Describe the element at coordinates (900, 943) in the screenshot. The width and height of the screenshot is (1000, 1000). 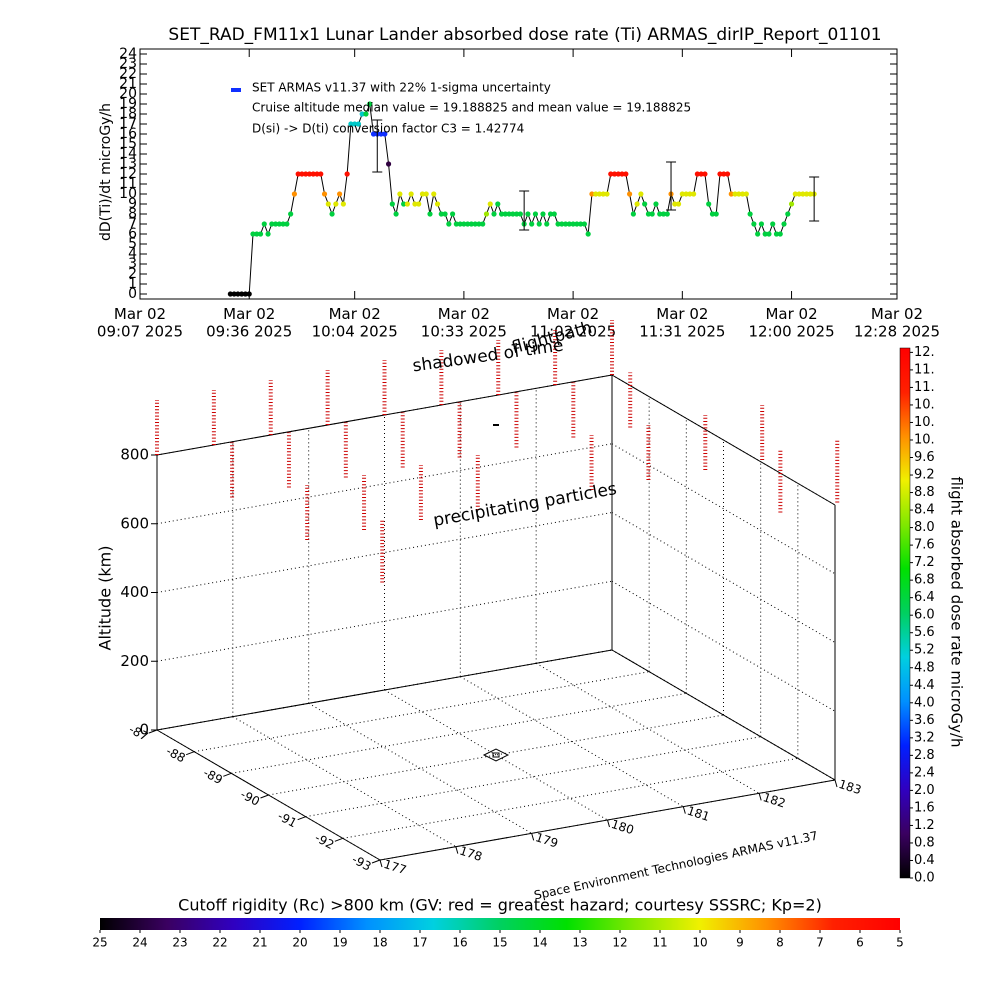
I see `colorbar-tick-label: 5` at that location.